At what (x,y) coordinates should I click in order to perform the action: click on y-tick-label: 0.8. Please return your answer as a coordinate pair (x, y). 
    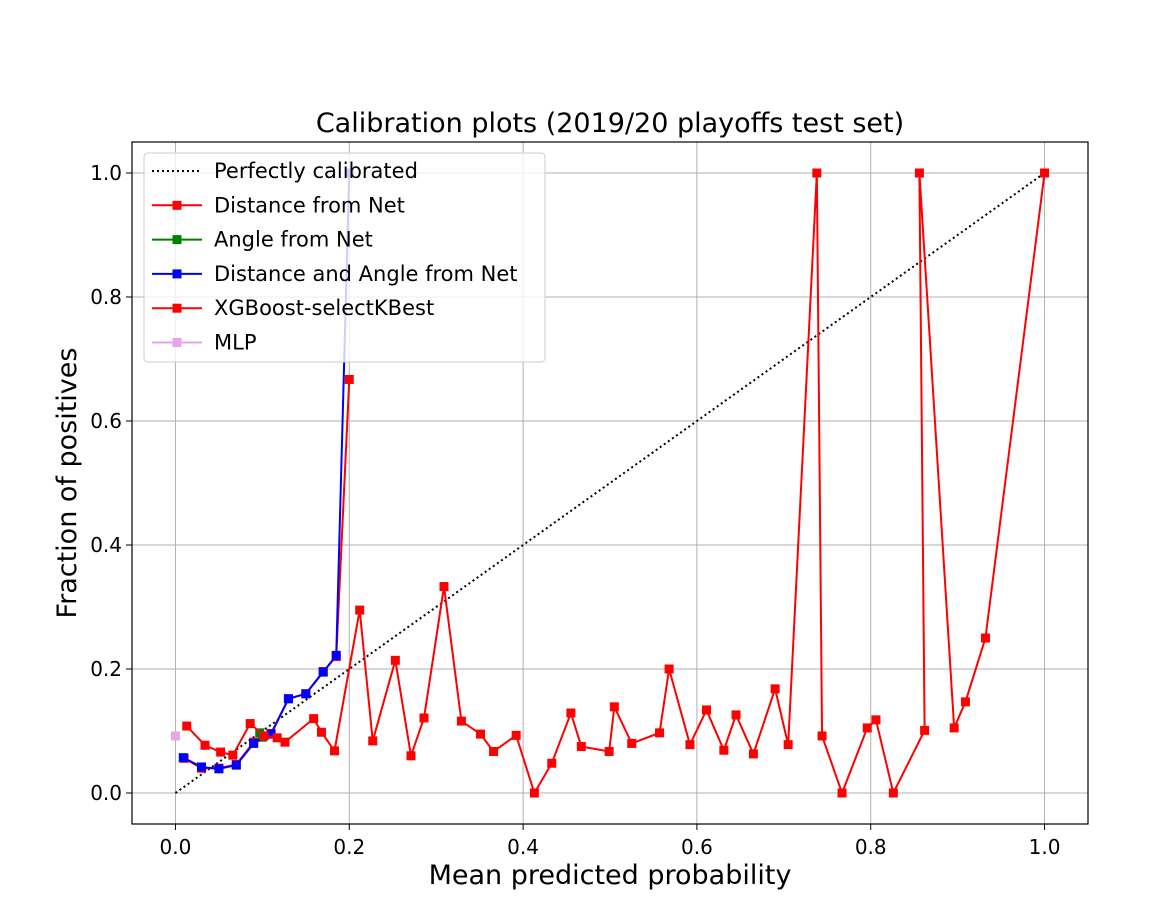
    Looking at the image, I should click on (106, 297).